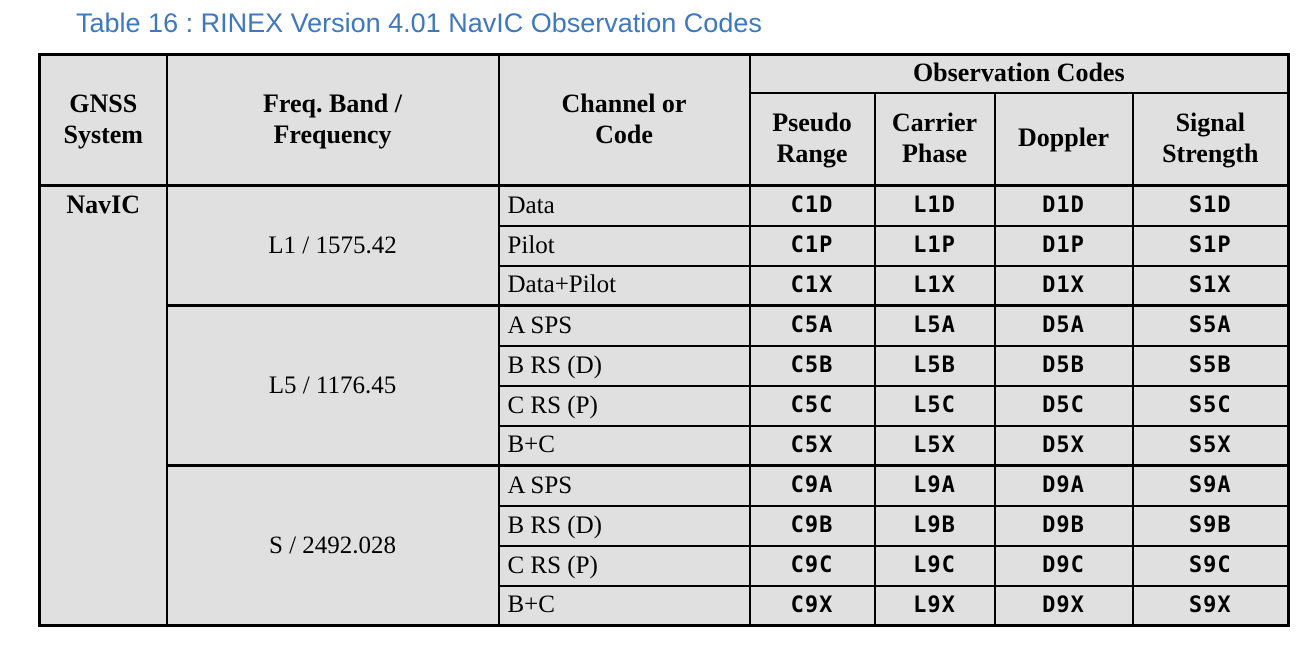 The height and width of the screenshot is (648, 1306). What do you see at coordinates (934, 285) in the screenshot?
I see `code-cell: L1X` at bounding box center [934, 285].